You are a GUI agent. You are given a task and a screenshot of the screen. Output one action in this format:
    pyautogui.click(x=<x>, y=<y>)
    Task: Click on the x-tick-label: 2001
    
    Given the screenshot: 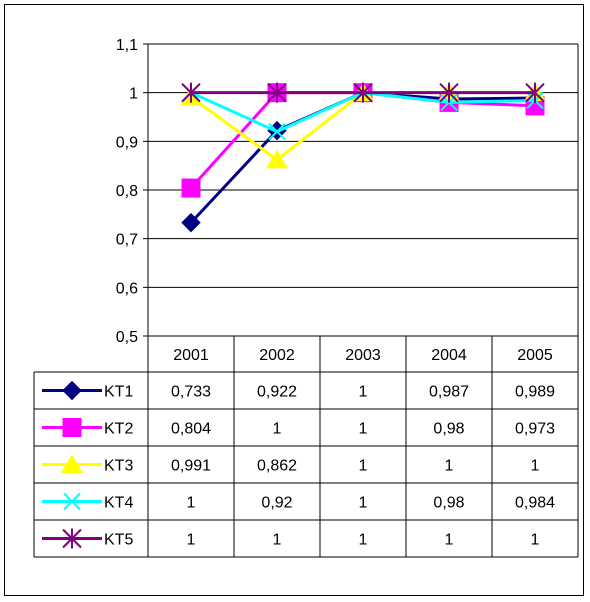 What is the action you would take?
    pyautogui.click(x=191, y=355)
    